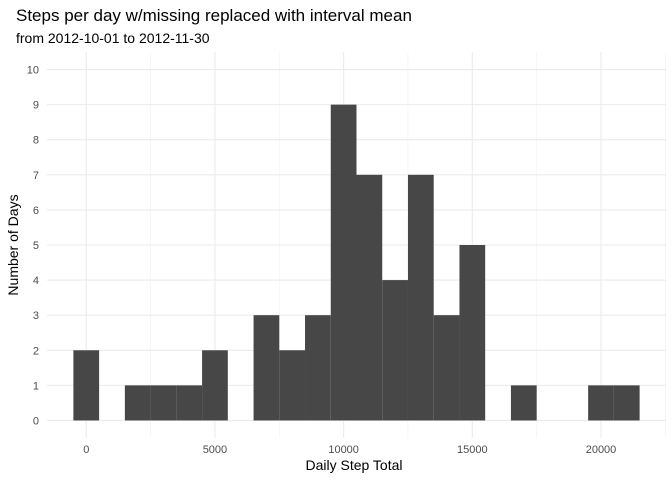 This screenshot has height=480, width=672. I want to click on y-tick-labels: 0 1 2 3 4 5 6 7 8 9 10, so click(33, 246).